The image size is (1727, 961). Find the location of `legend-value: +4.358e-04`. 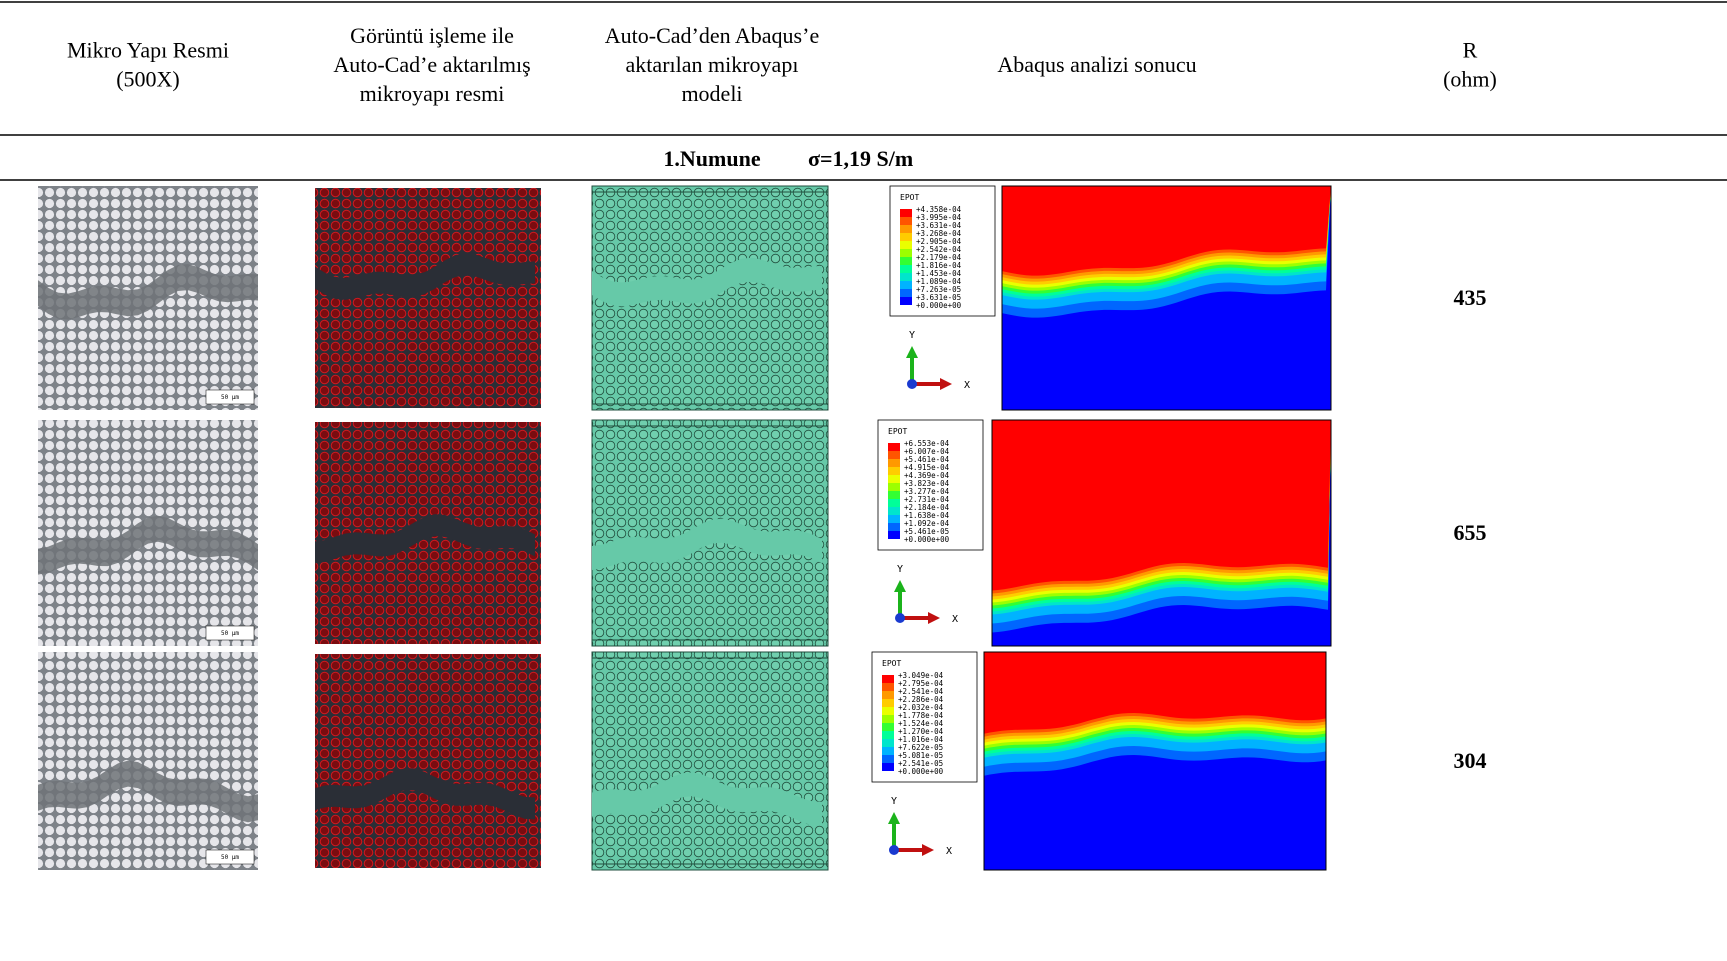

legend-value: +4.358e-04 is located at coordinates (939, 209).